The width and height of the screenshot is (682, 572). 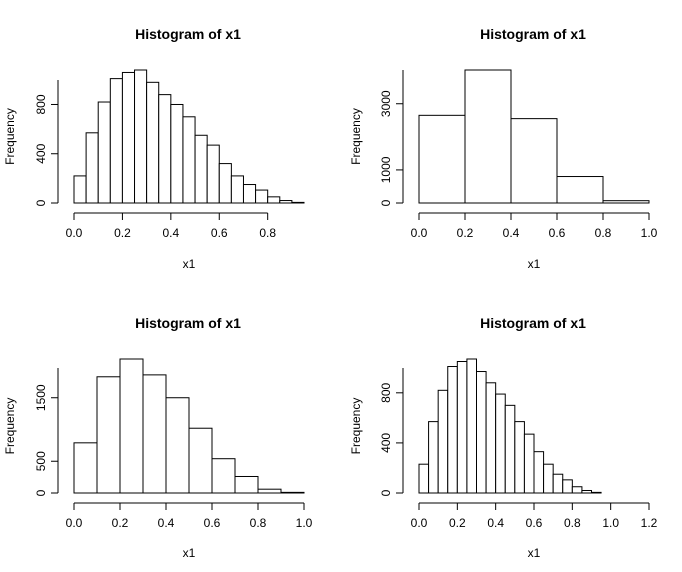 I want to click on y-tick-label: 400, so click(x=41, y=153).